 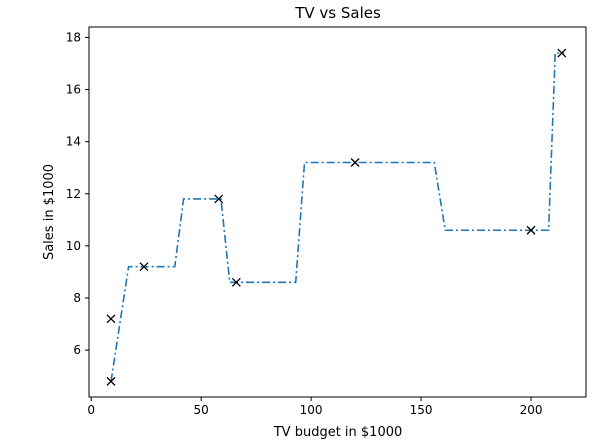 I want to click on x-axis: 0 50 100 150 200, so click(x=314, y=407).